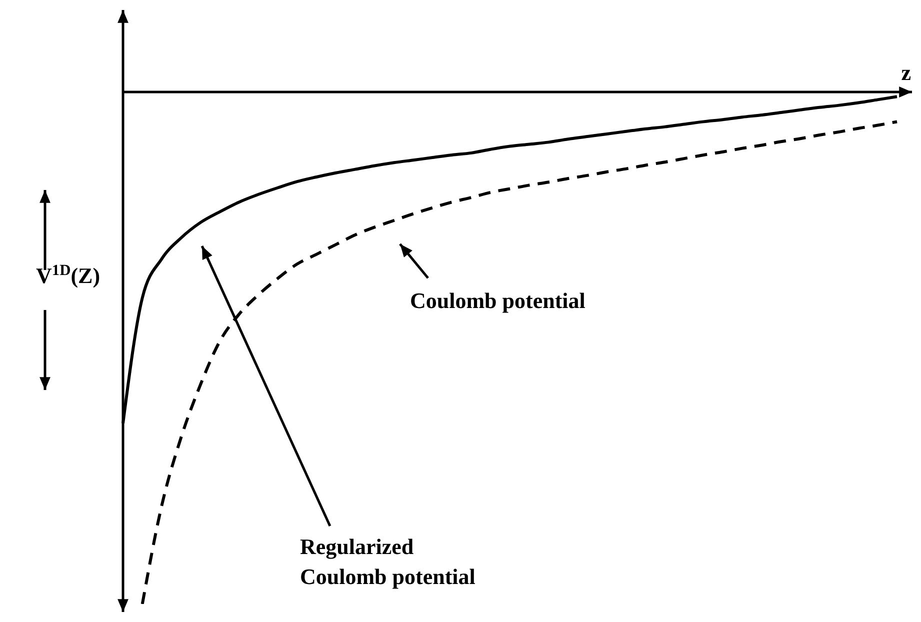  What do you see at coordinates (498, 300) in the screenshot?
I see `annotation: Coulomb potential` at bounding box center [498, 300].